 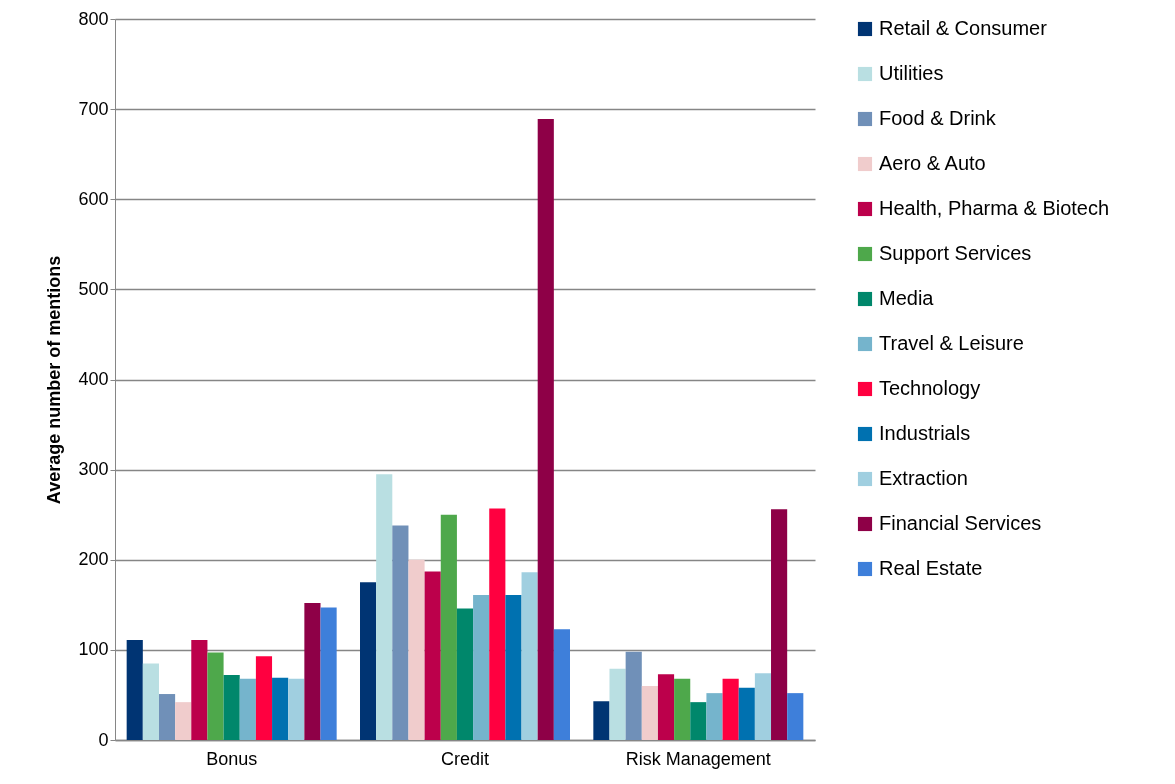 I want to click on y-tick-label: 300, so click(x=93, y=469).